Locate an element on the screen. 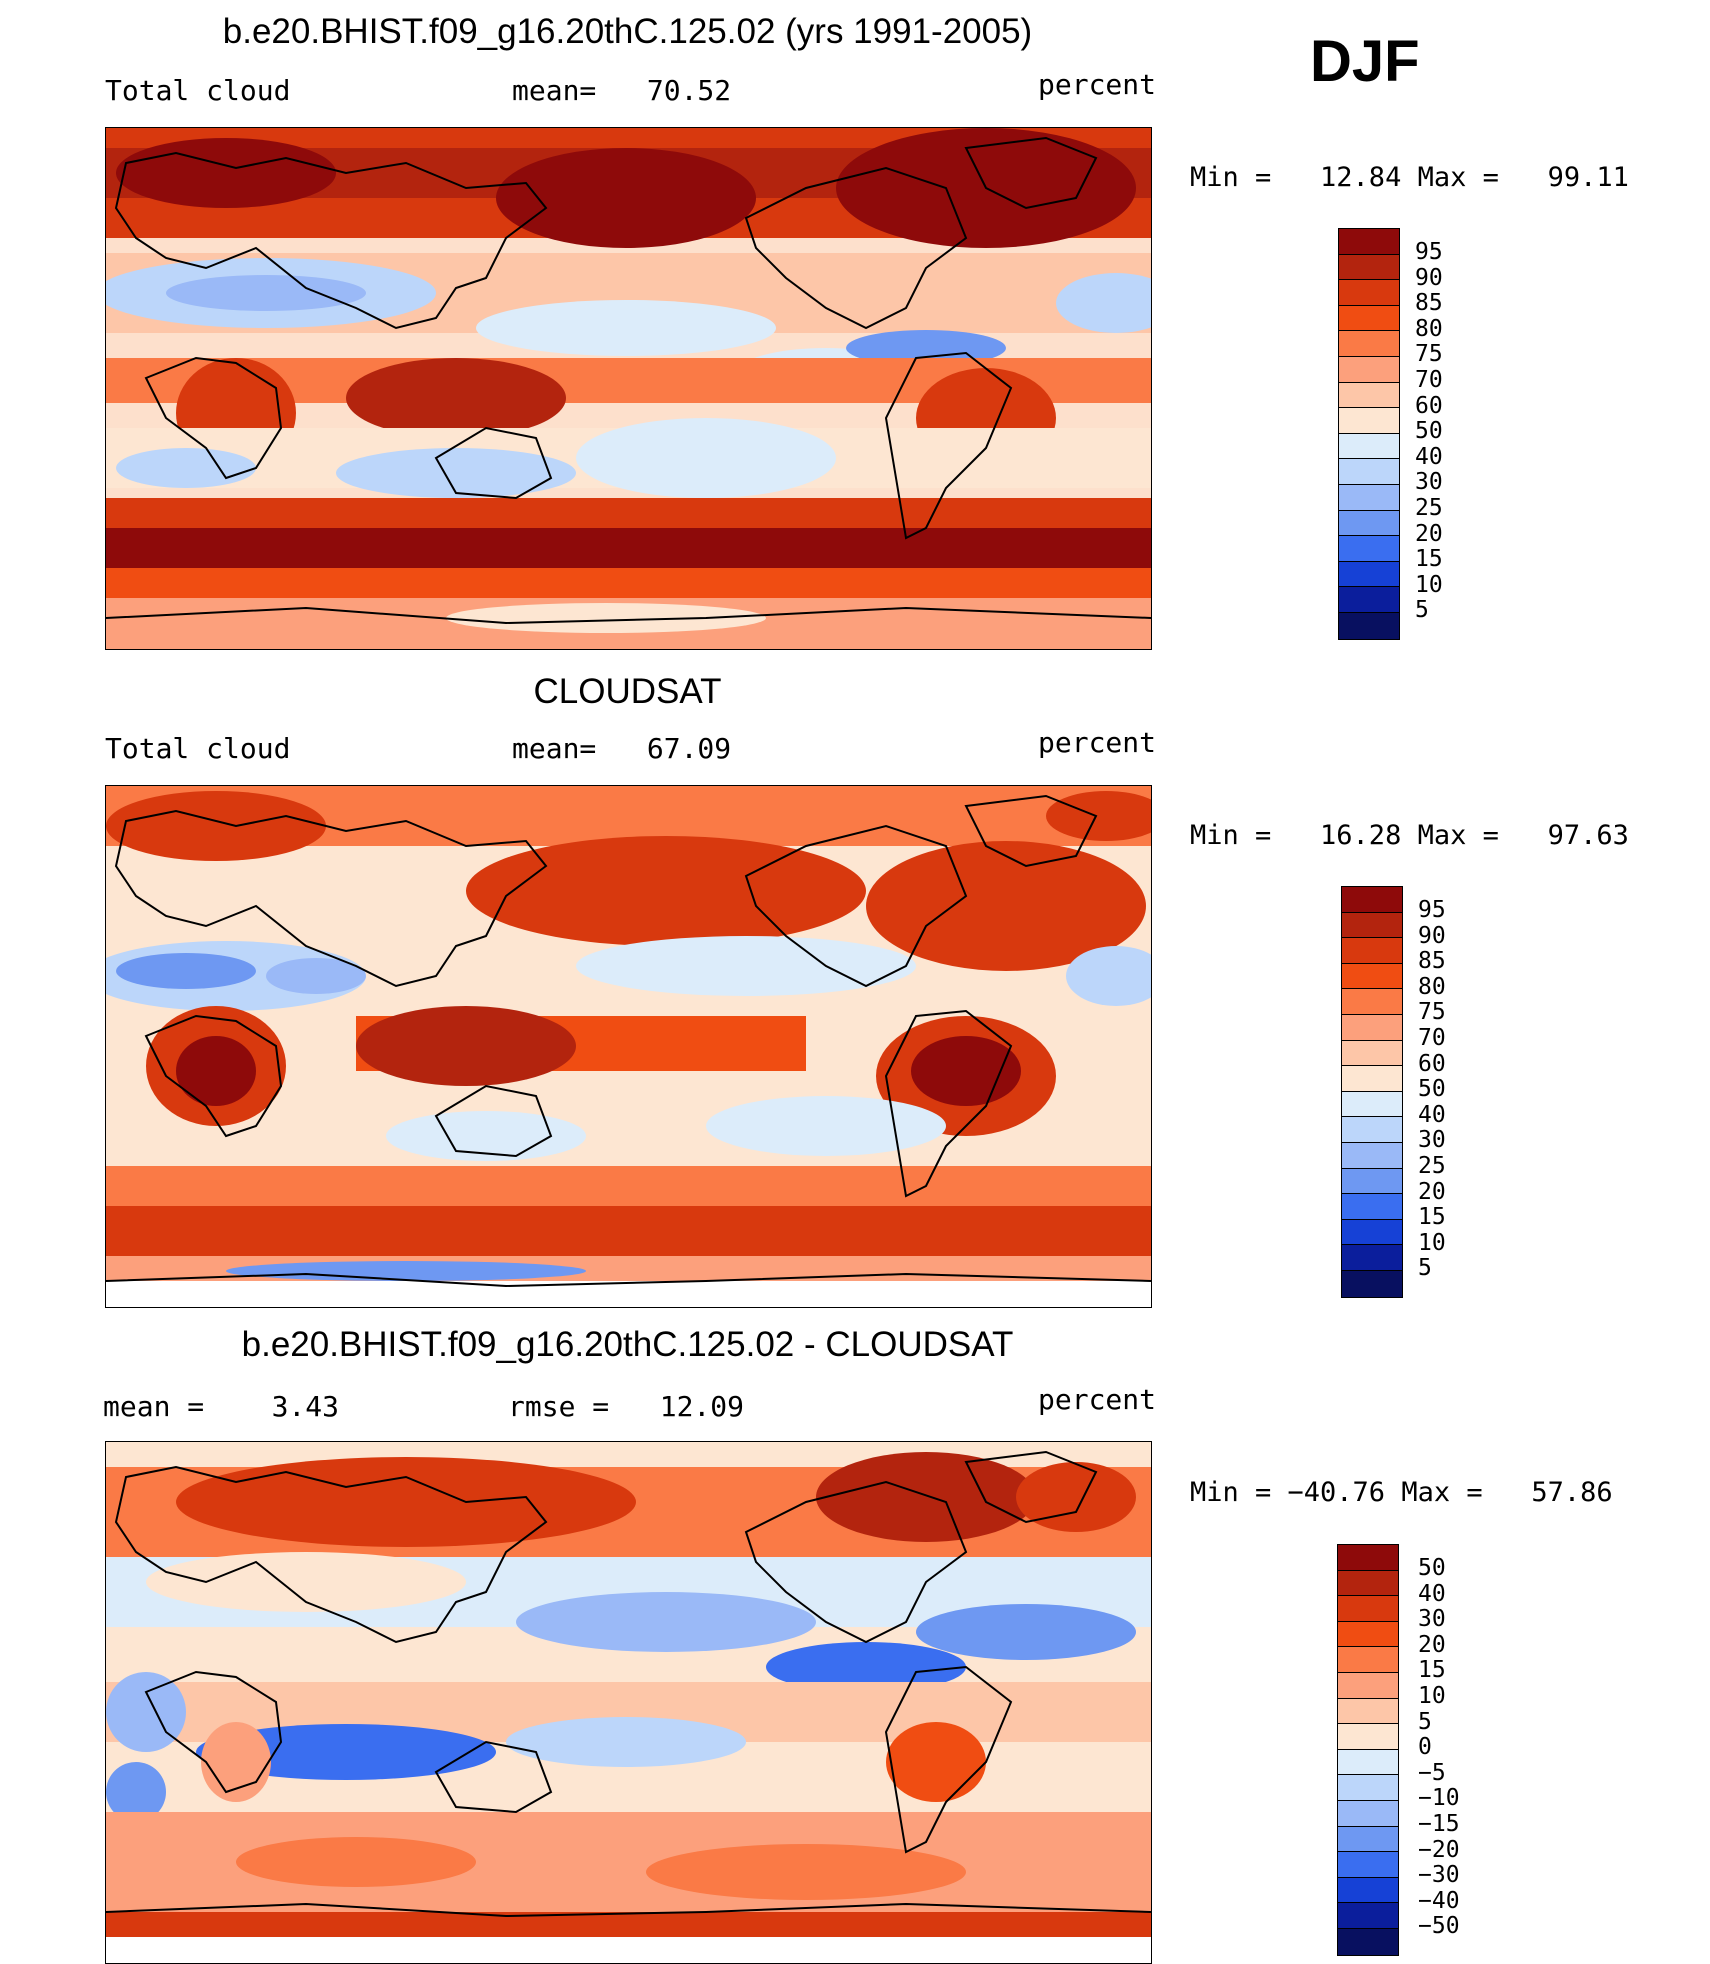  panel1-colorbar is located at coordinates (1369, 434).